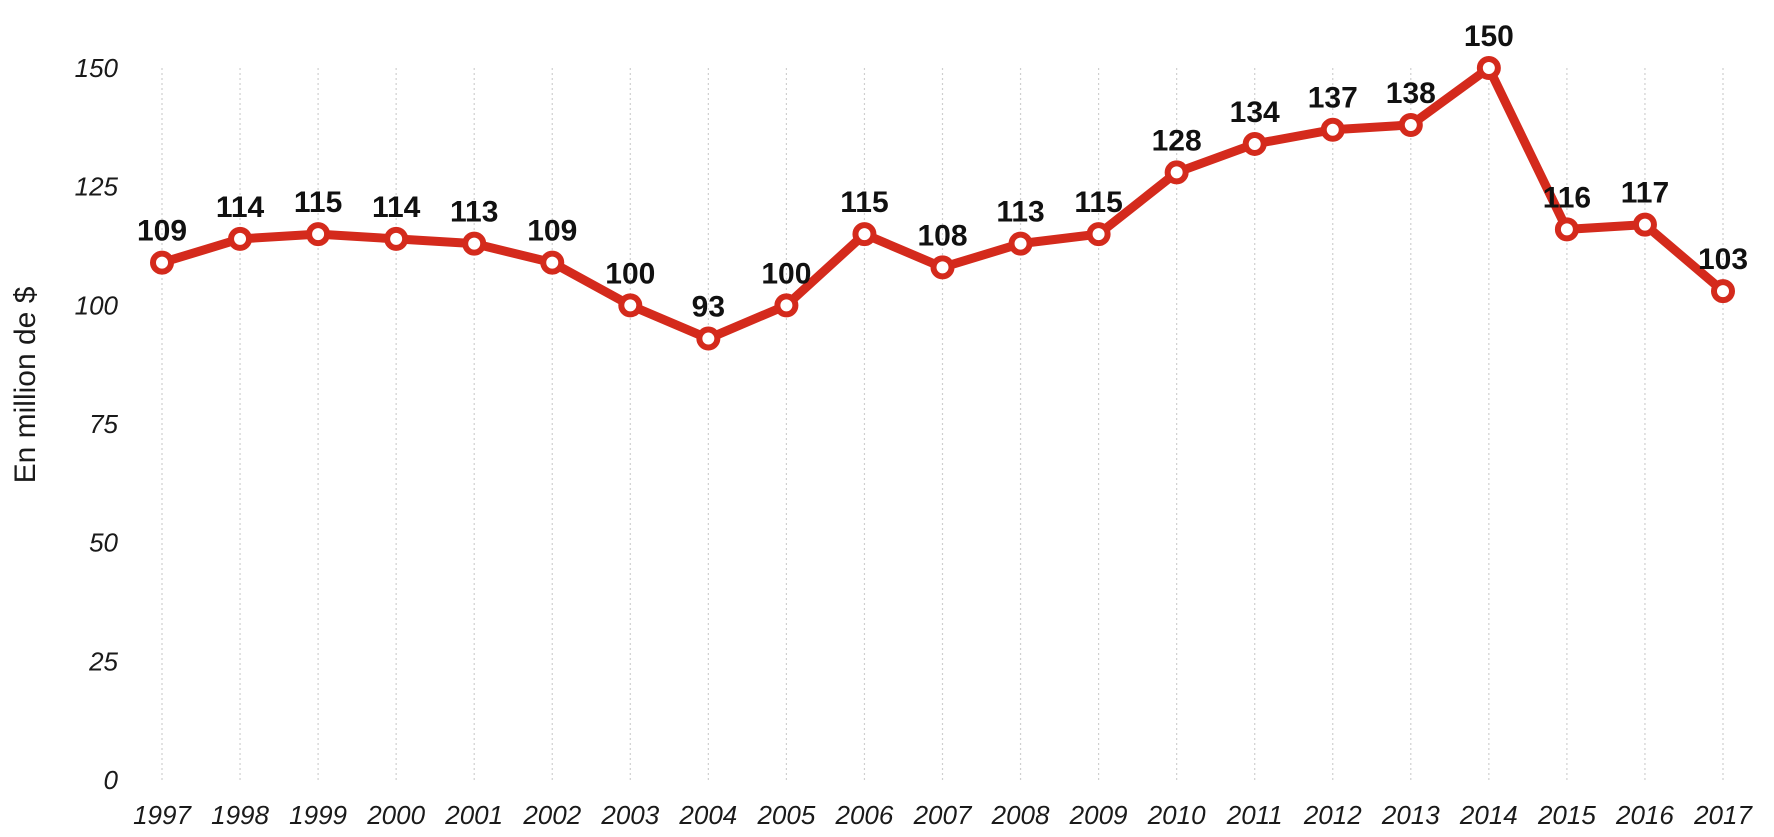 This screenshot has height=837, width=1774. What do you see at coordinates (786, 273) in the screenshot?
I see `data-label-2005: 100` at bounding box center [786, 273].